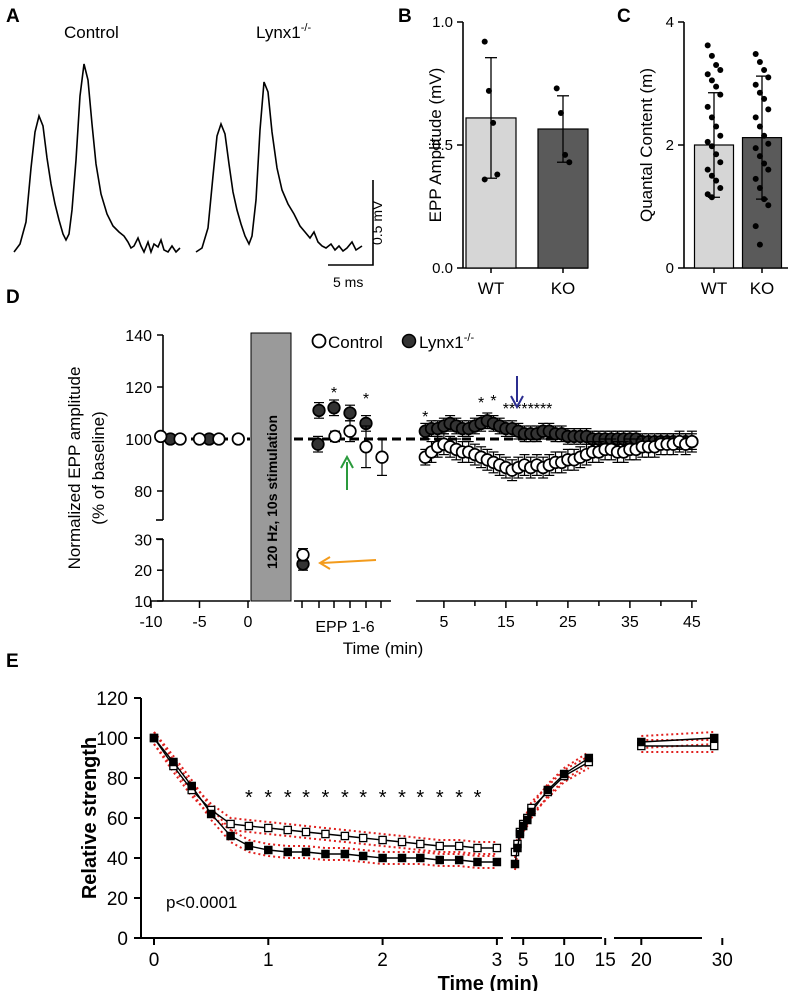 The height and width of the screenshot is (991, 796). What do you see at coordinates (491, 288) in the screenshot?
I see `x-tick-label: WT` at bounding box center [491, 288].